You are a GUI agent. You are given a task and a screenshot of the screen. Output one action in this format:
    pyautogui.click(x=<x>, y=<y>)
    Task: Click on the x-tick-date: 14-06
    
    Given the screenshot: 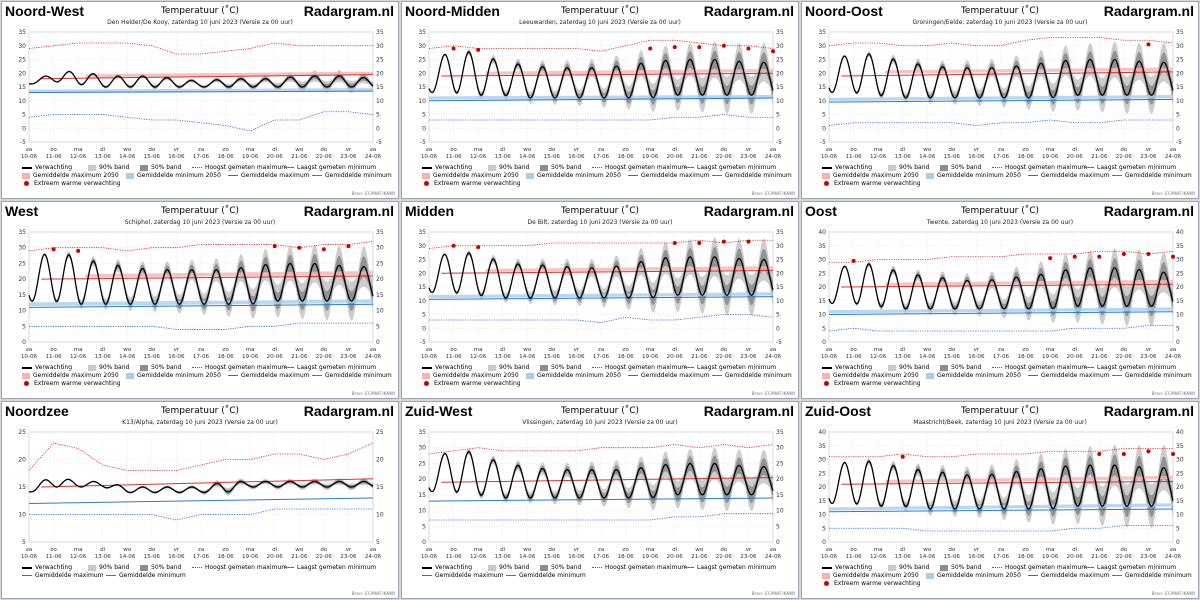 What is the action you would take?
    pyautogui.click(x=127, y=357)
    